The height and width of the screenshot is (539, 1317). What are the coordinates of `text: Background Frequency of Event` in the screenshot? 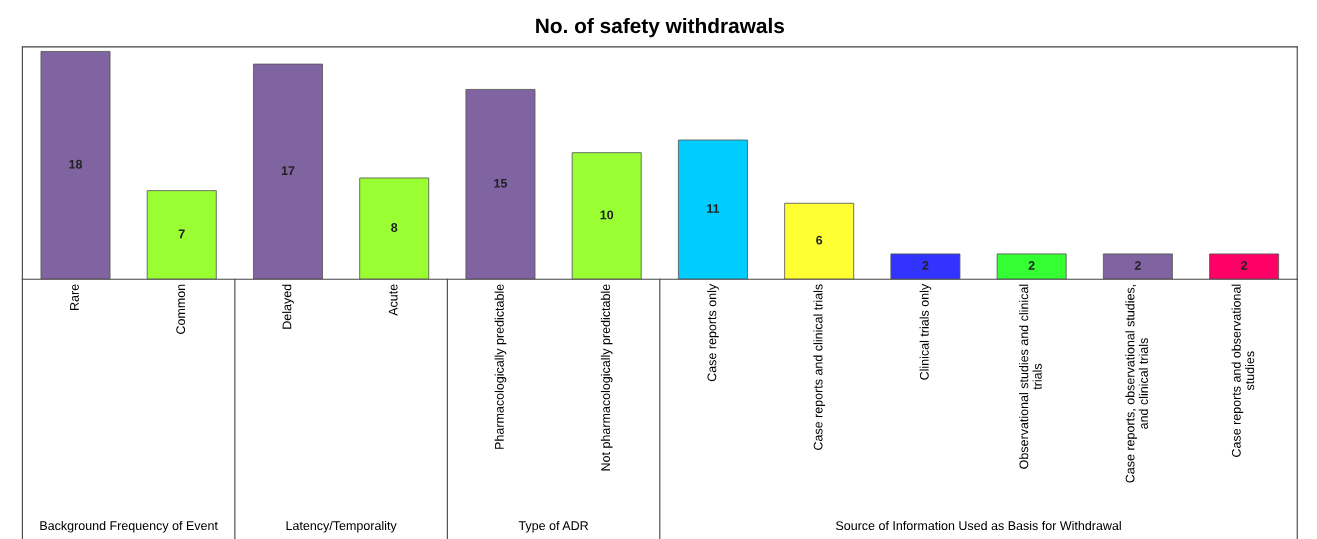 It's located at (129, 526).